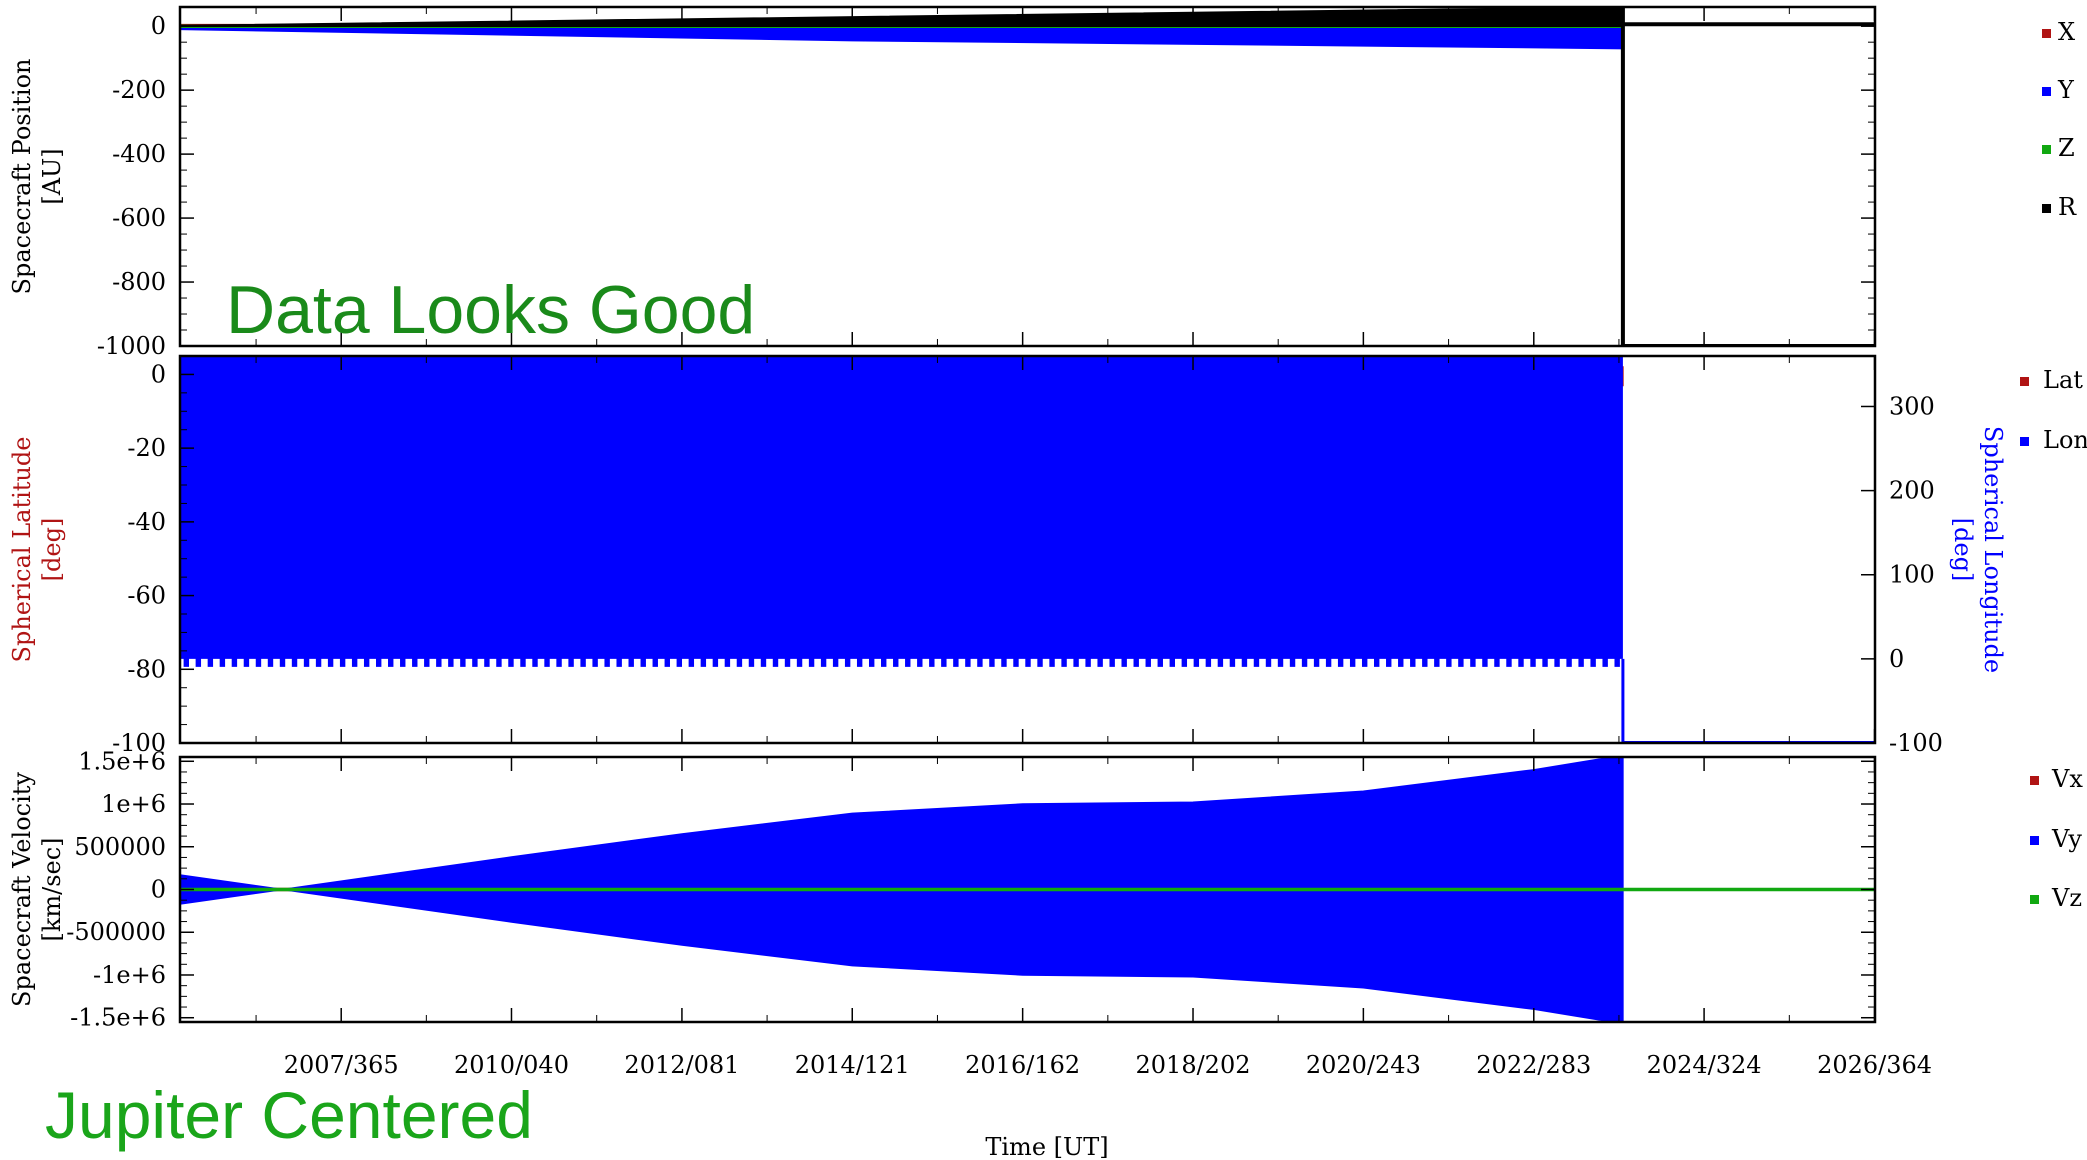 This screenshot has width=2087, height=1160. What do you see at coordinates (2067, 779) in the screenshot?
I see `legend-label-vx: Vx` at bounding box center [2067, 779].